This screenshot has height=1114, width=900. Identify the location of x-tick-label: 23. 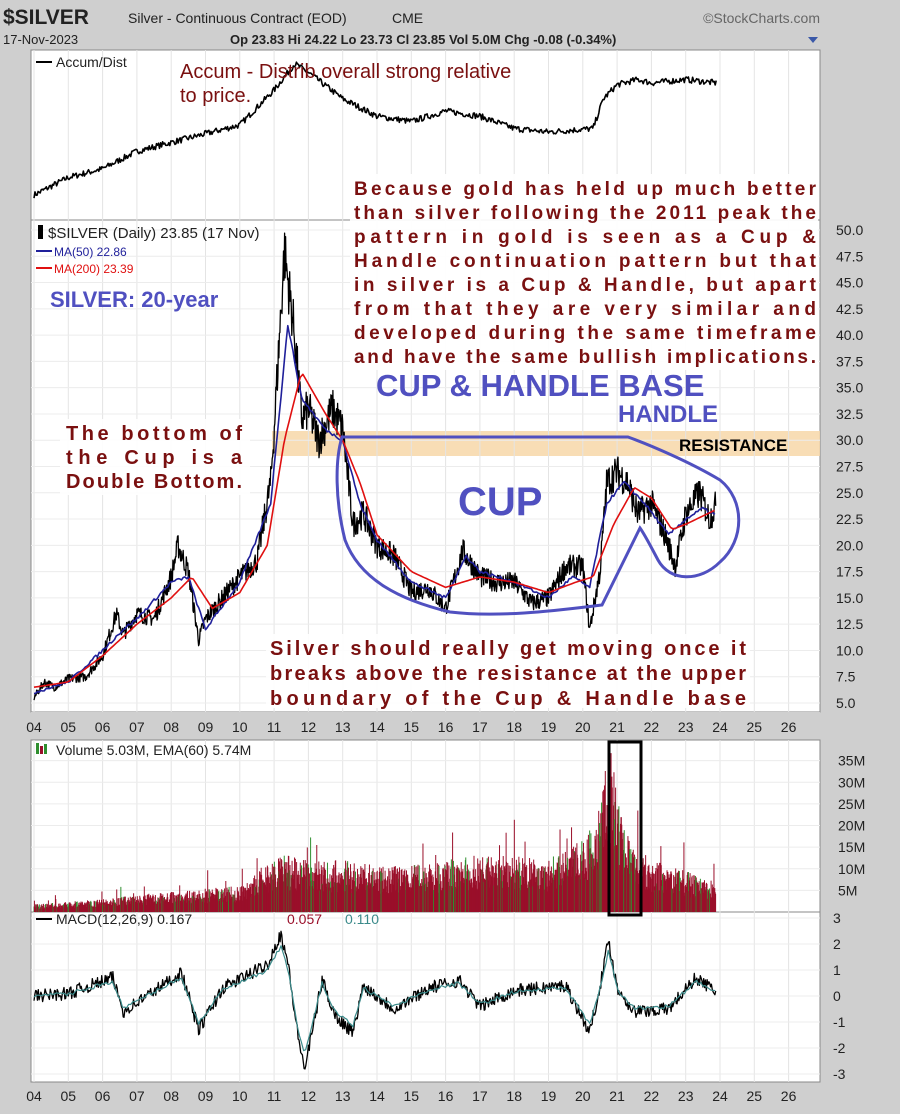
(686, 727).